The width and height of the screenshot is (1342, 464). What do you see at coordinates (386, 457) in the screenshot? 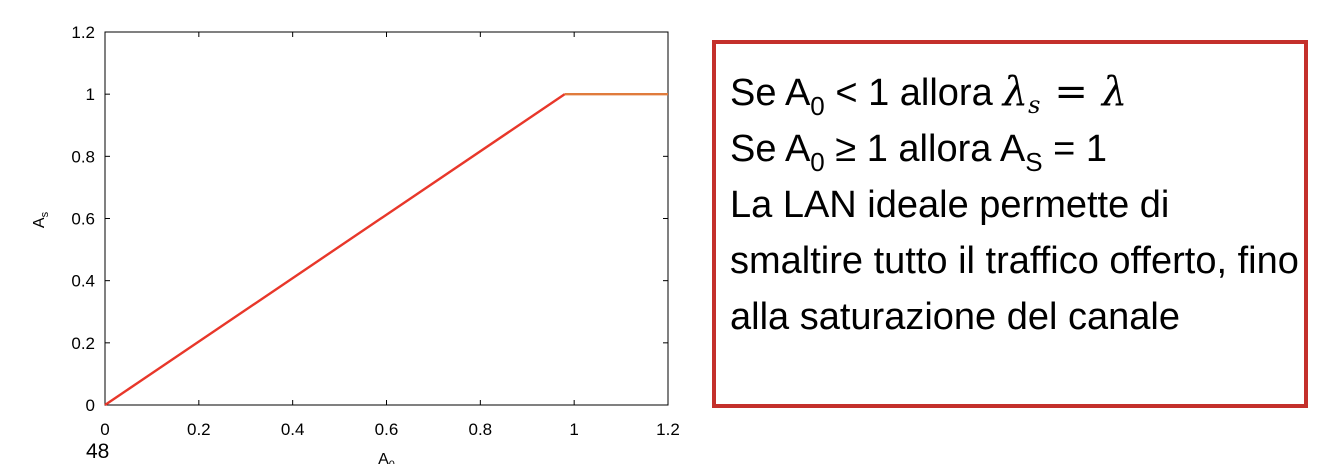
I see `x-axis-title: A0` at bounding box center [386, 457].